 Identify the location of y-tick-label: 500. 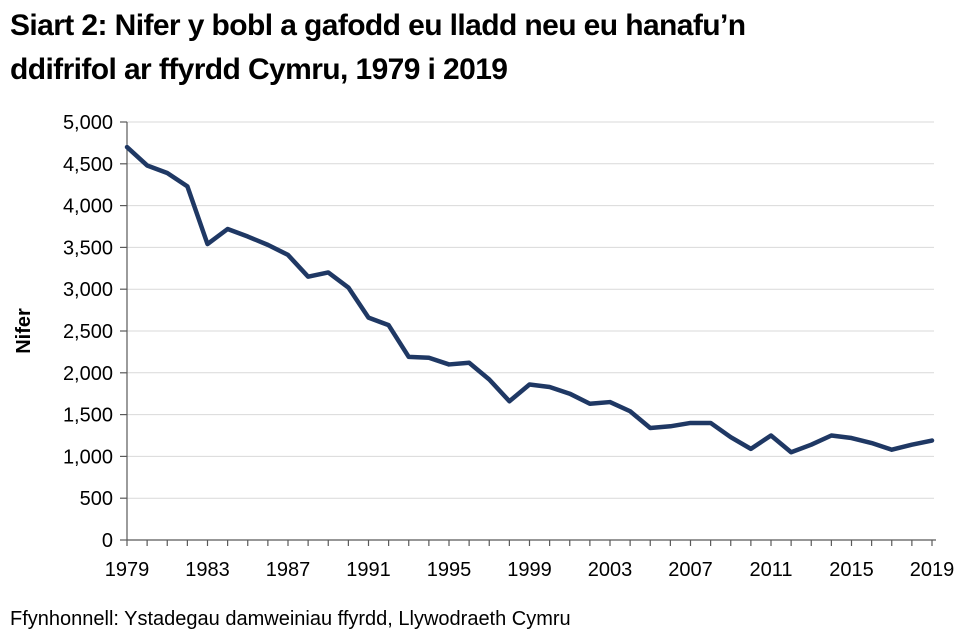
(96, 499).